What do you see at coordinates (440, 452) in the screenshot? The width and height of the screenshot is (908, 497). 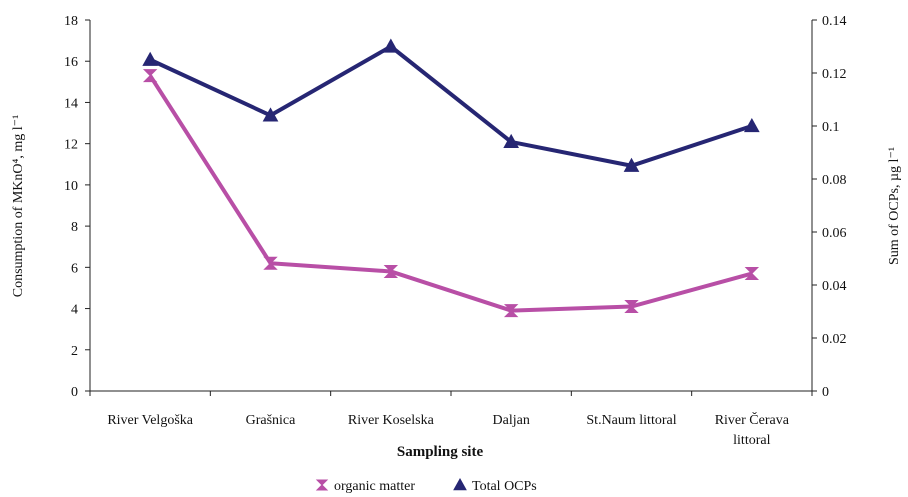 I see `x-axis-title: Sampling site` at bounding box center [440, 452].